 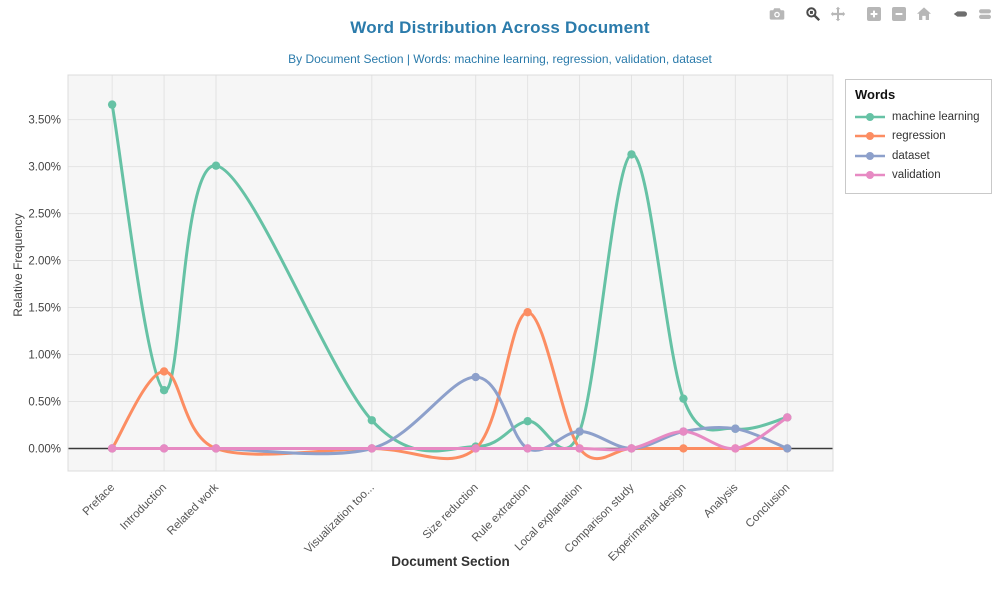 What do you see at coordinates (99, 500) in the screenshot?
I see `x-tick-label: Preface` at bounding box center [99, 500].